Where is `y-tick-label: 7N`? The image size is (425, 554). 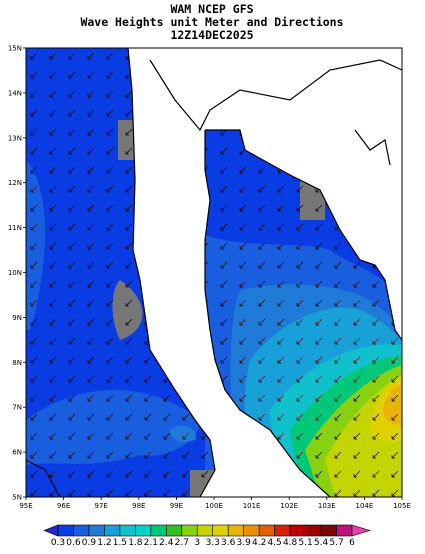
y-tick-label: 7N is located at coordinates (17, 408).